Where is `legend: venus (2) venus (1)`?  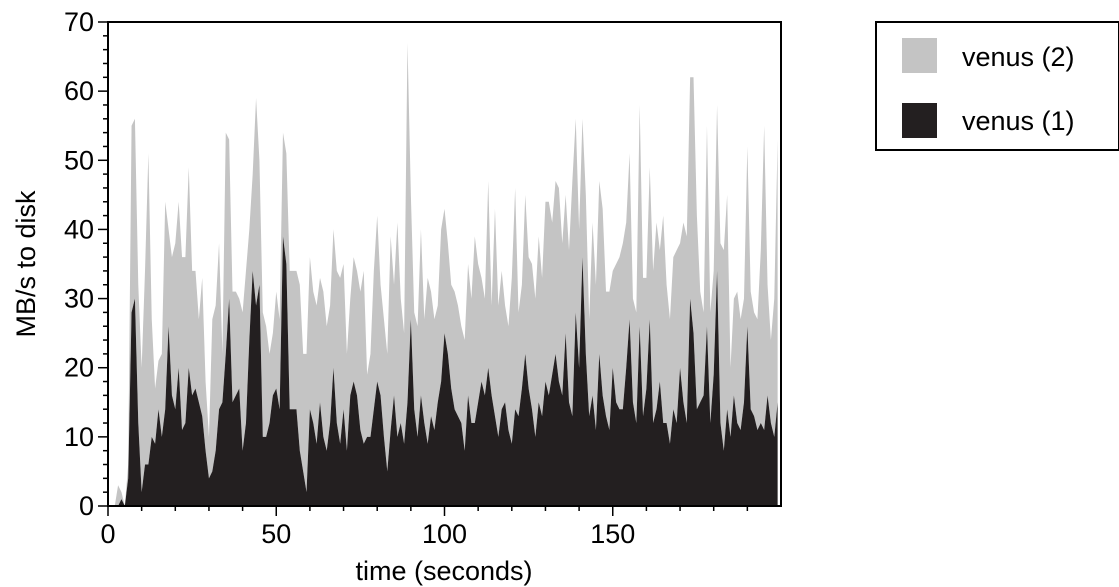
legend: venus (2) venus (1) is located at coordinates (997, 86).